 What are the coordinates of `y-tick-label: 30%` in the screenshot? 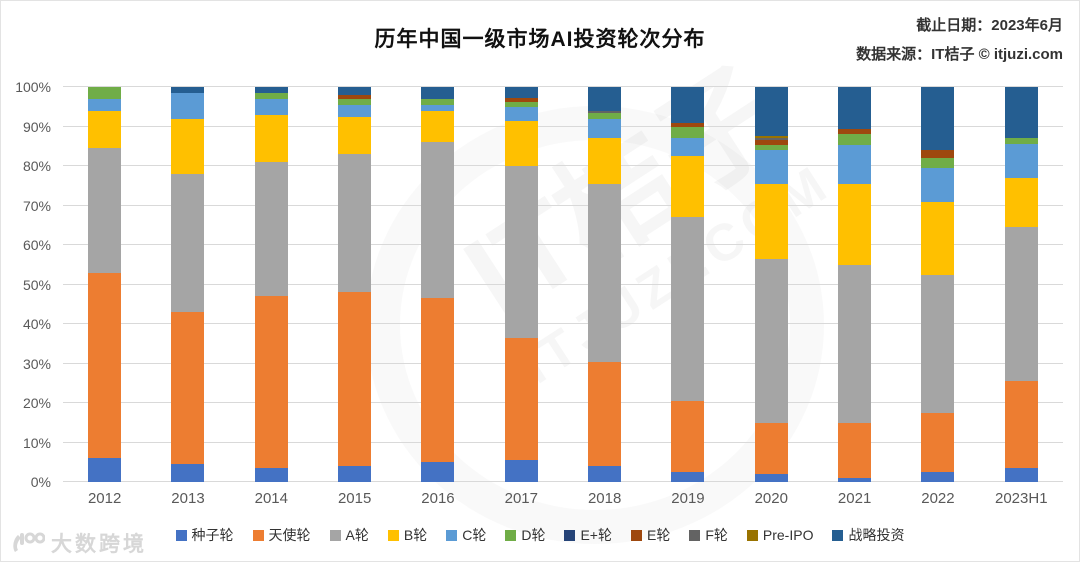 It's located at (36, 363).